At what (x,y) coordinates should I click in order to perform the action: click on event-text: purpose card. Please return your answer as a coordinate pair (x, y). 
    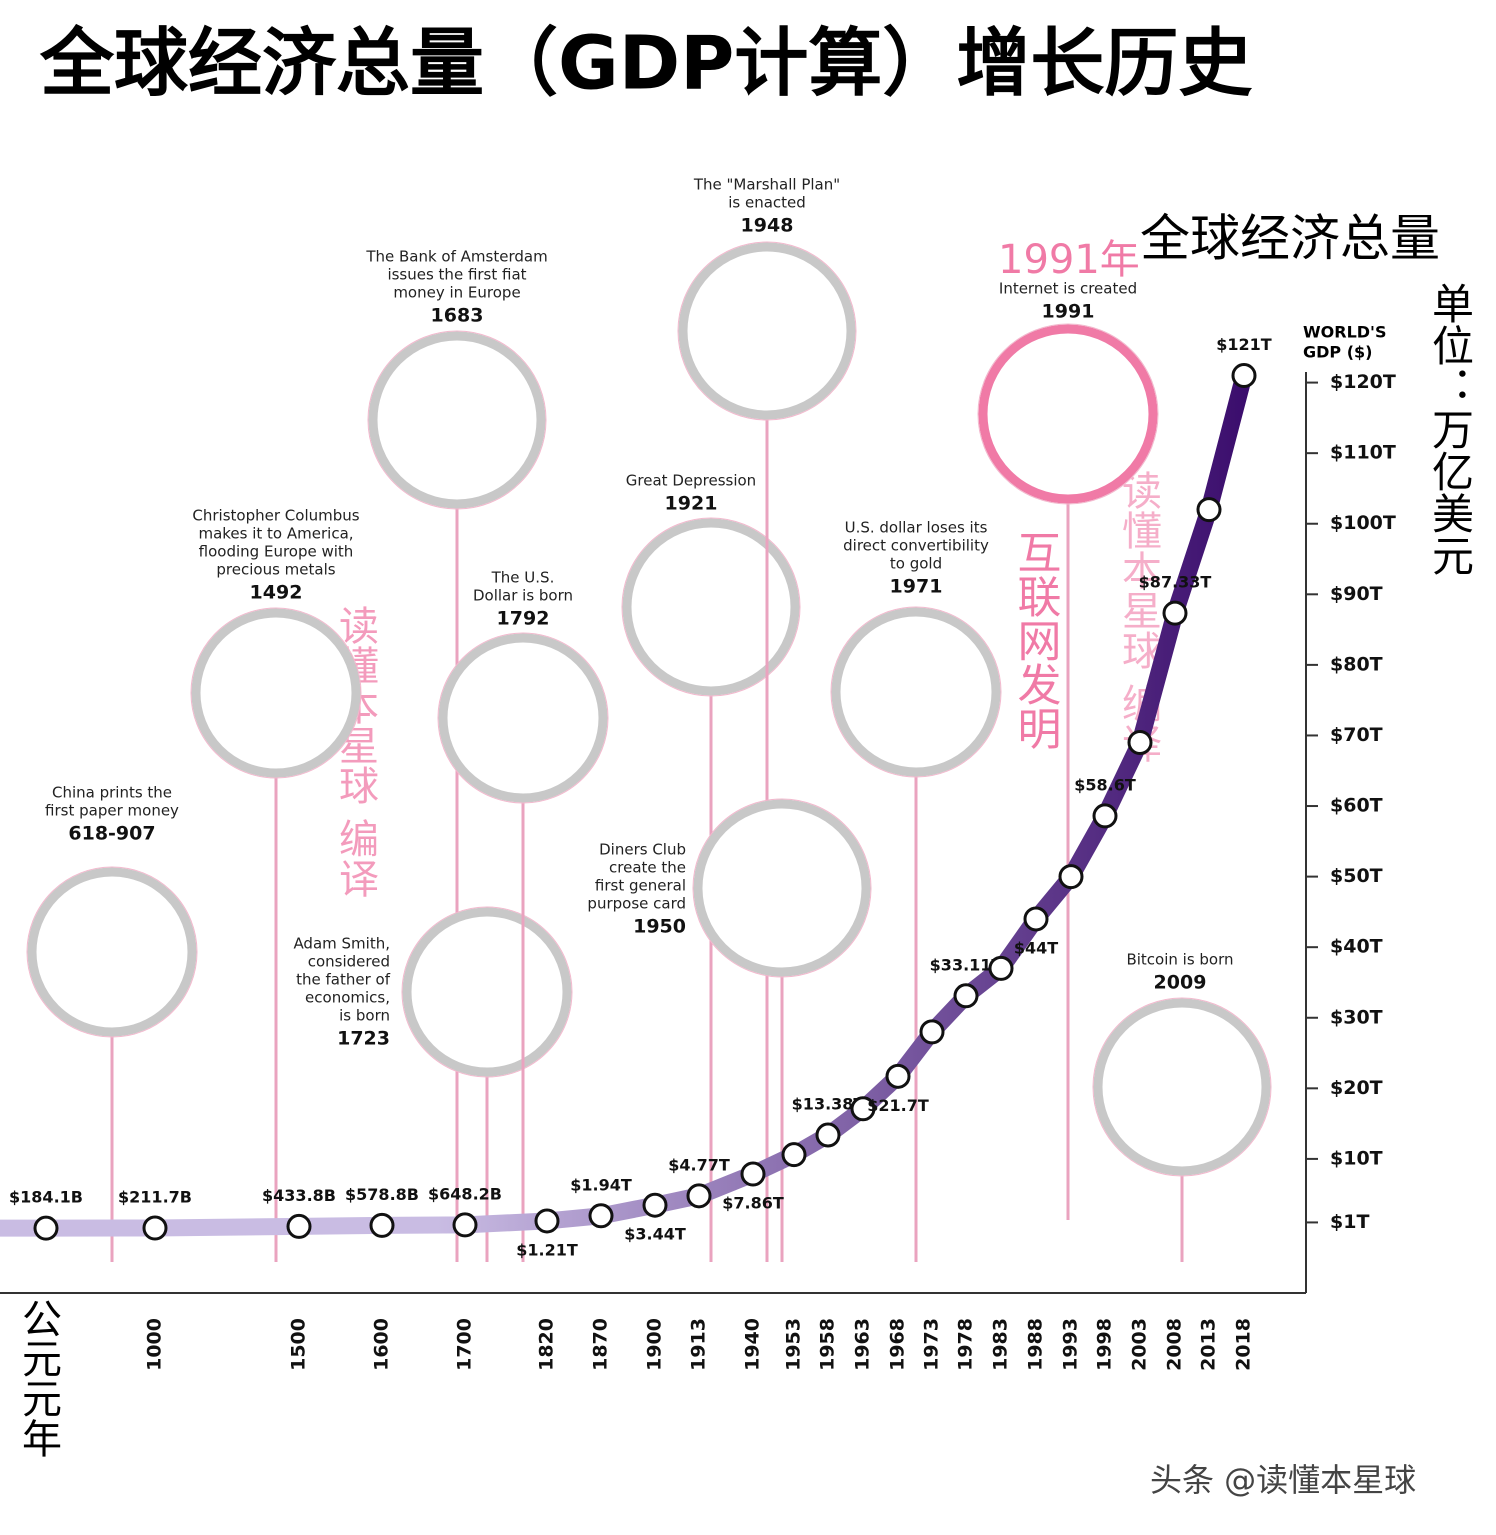
    Looking at the image, I should click on (636, 904).